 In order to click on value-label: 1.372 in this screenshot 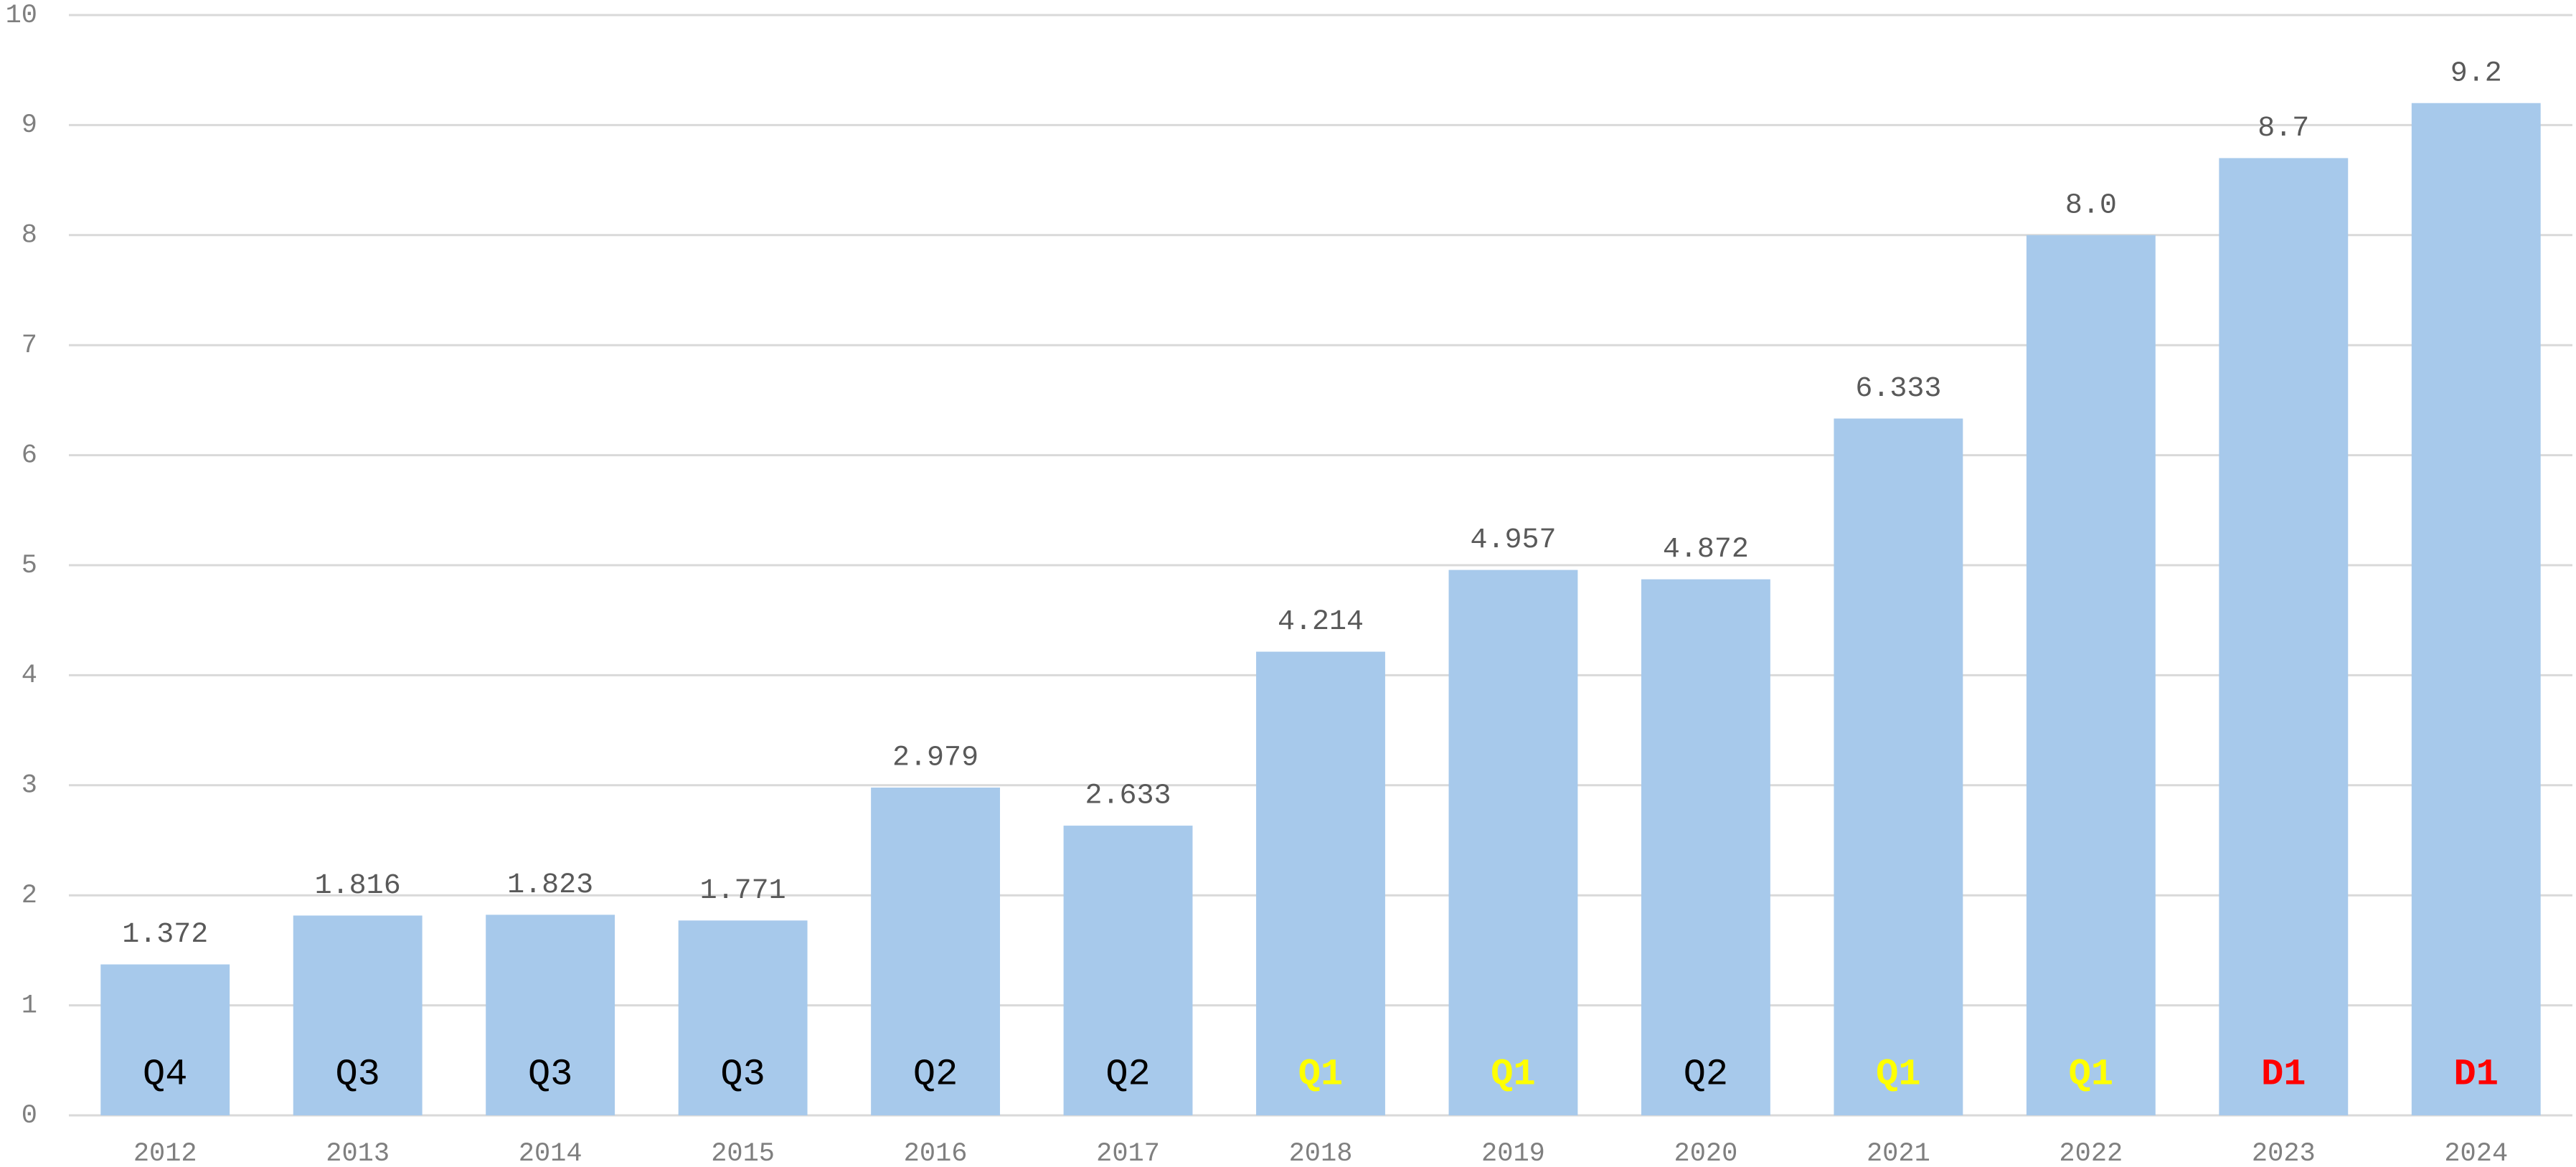, I will do `click(165, 935)`.